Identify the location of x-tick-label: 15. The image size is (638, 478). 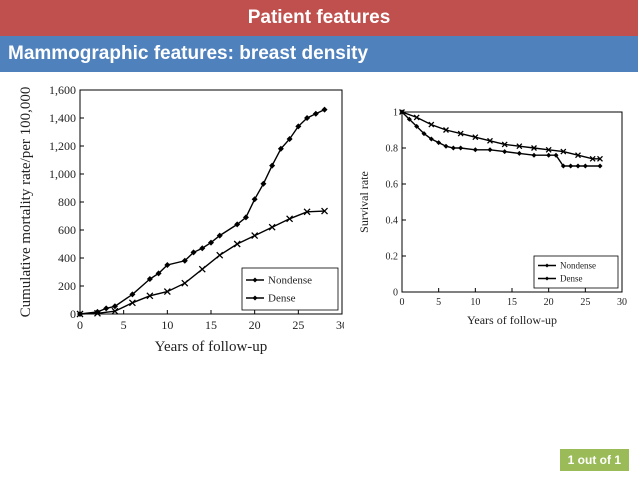
(211, 325).